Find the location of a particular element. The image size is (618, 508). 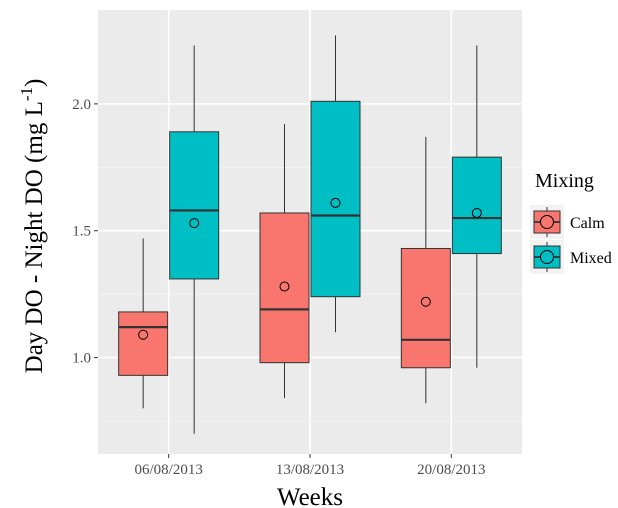

y-axis-title-main: Day DO - Night DO (mg L is located at coordinates (34, 237).